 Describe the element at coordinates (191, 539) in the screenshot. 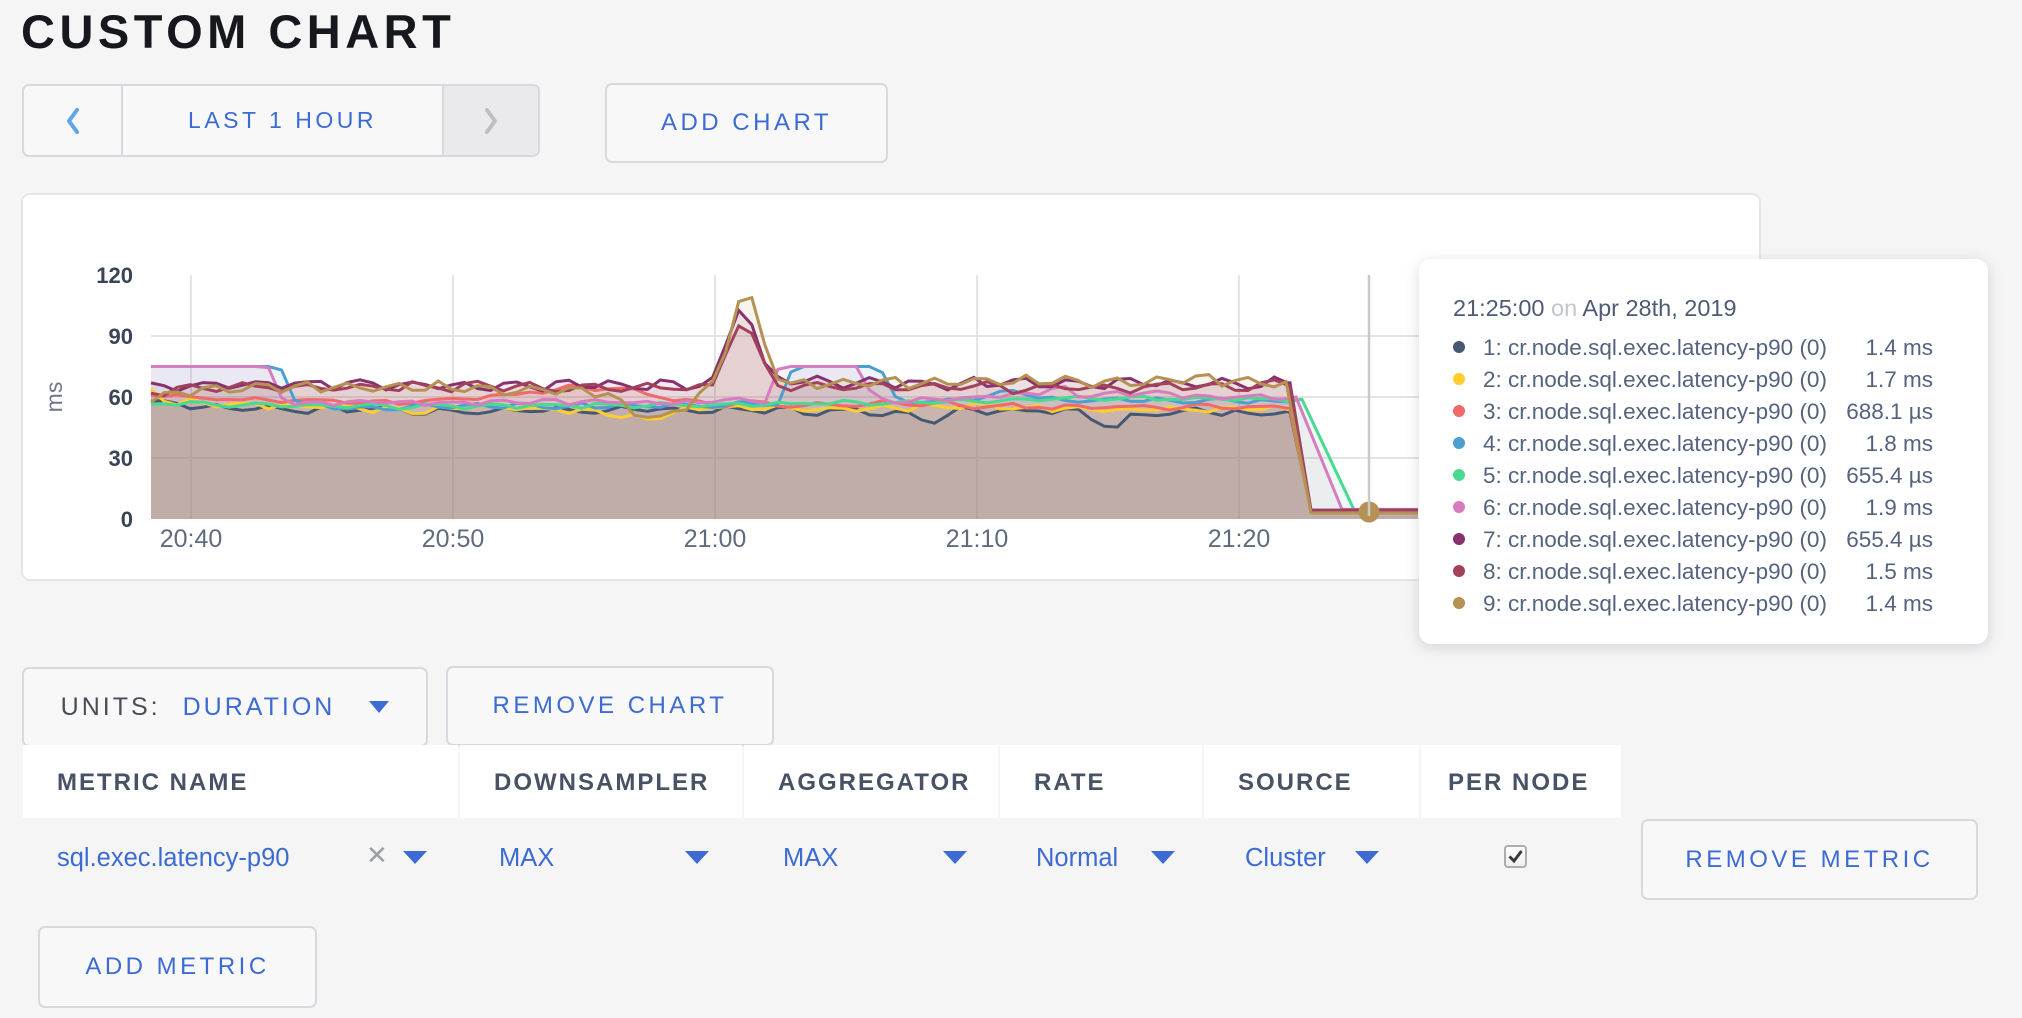

I see `svg-text: 20:40` at that location.